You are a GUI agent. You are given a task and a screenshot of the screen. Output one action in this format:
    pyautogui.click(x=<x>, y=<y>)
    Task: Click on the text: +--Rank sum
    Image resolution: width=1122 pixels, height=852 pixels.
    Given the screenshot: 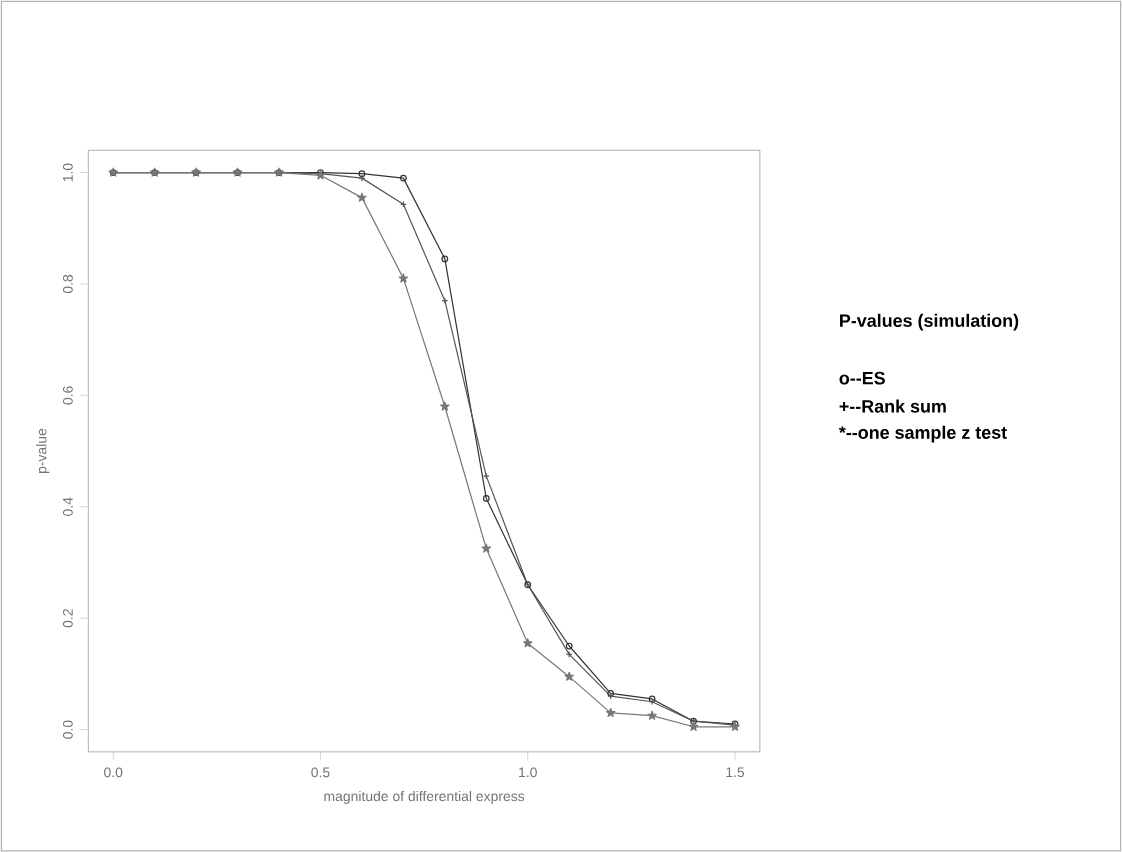 What is the action you would take?
    pyautogui.click(x=892, y=406)
    